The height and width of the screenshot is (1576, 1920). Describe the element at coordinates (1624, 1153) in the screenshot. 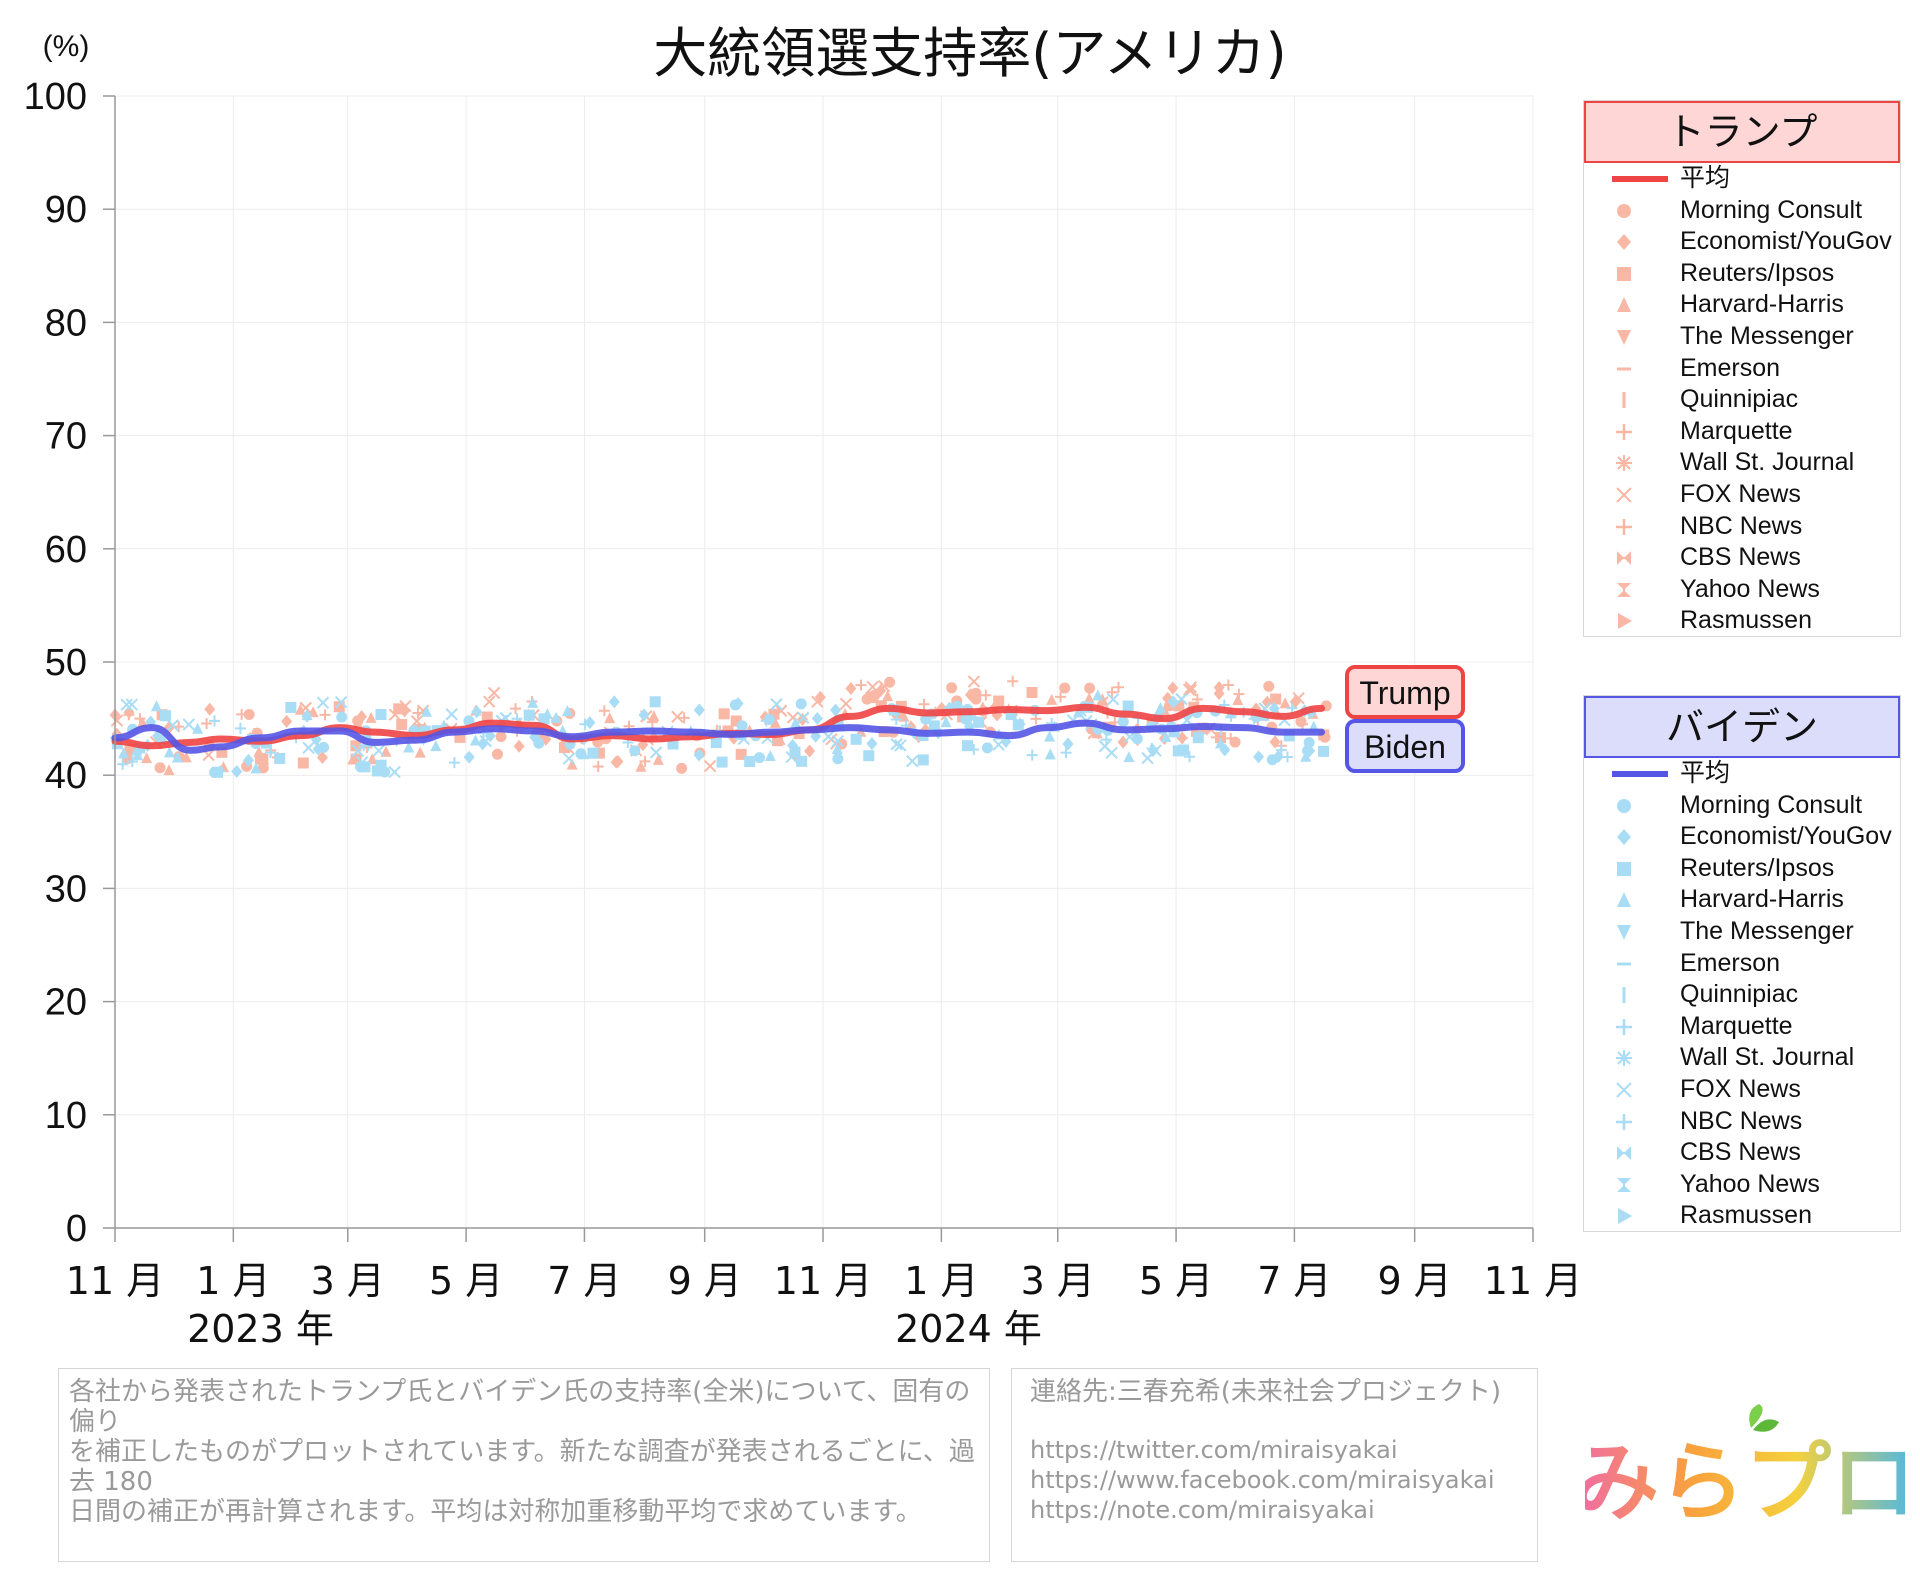

I see `bowtie-icon` at that location.